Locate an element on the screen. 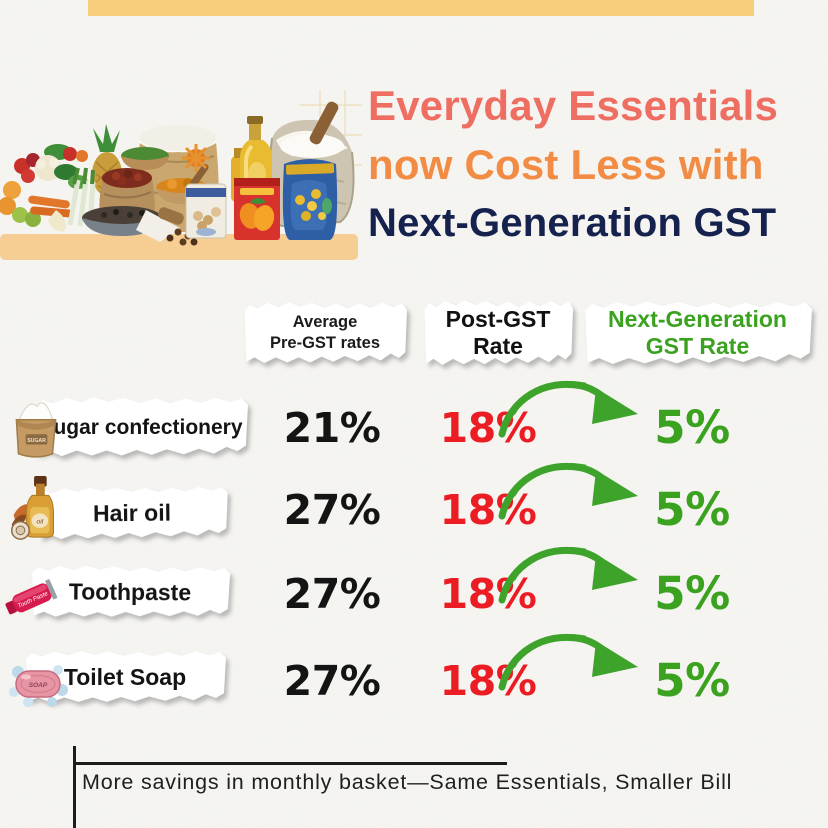 The image size is (828, 828). vegetables-illustration is located at coordinates (48, 188).